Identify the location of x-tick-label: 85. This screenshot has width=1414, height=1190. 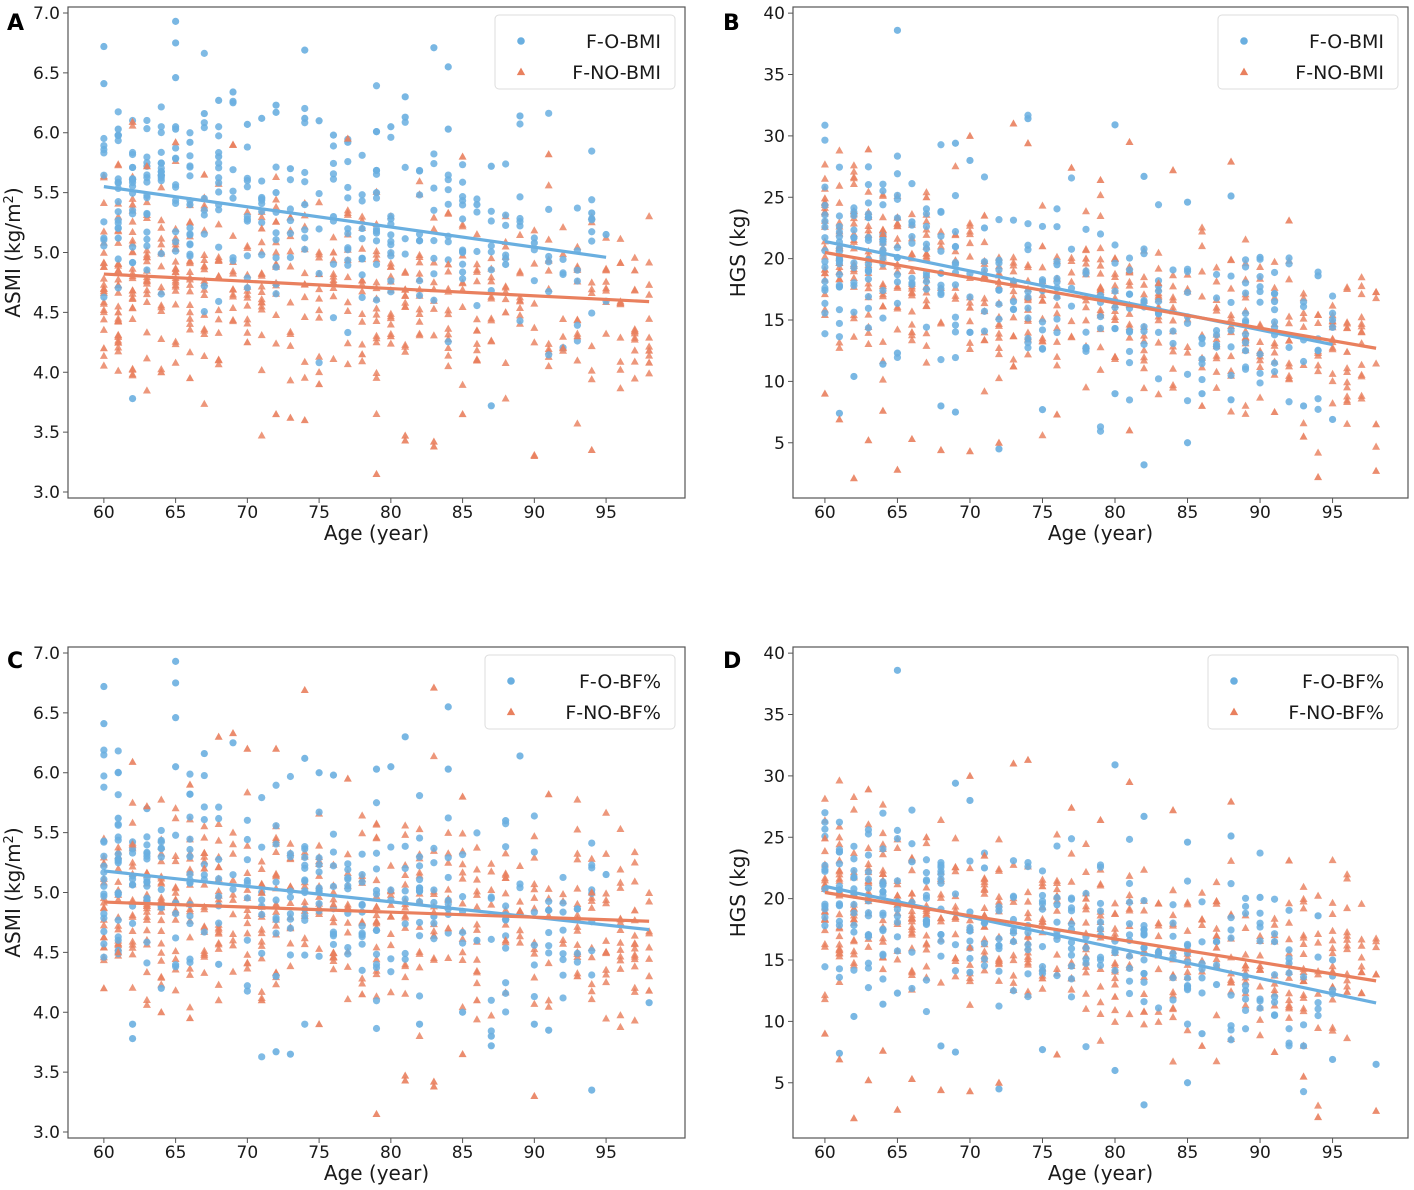
(463, 513).